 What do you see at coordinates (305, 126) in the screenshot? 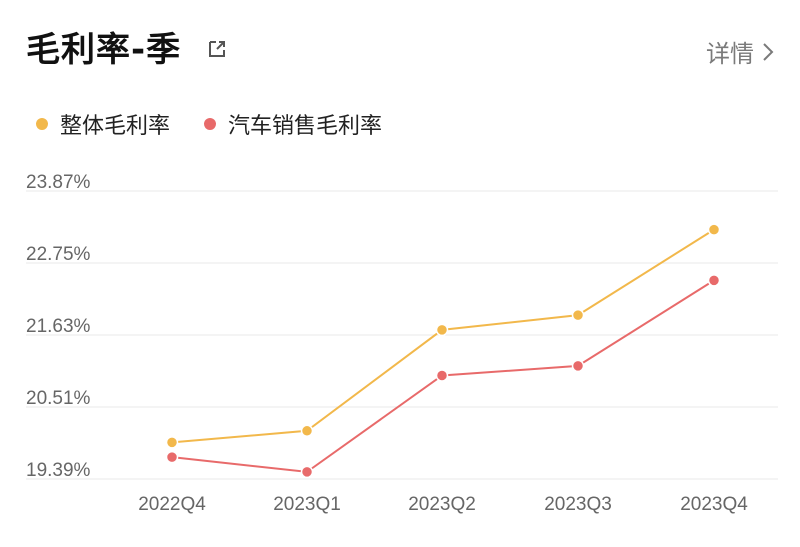
I see `legend-label-auto: 汽车销售毛利率` at bounding box center [305, 126].